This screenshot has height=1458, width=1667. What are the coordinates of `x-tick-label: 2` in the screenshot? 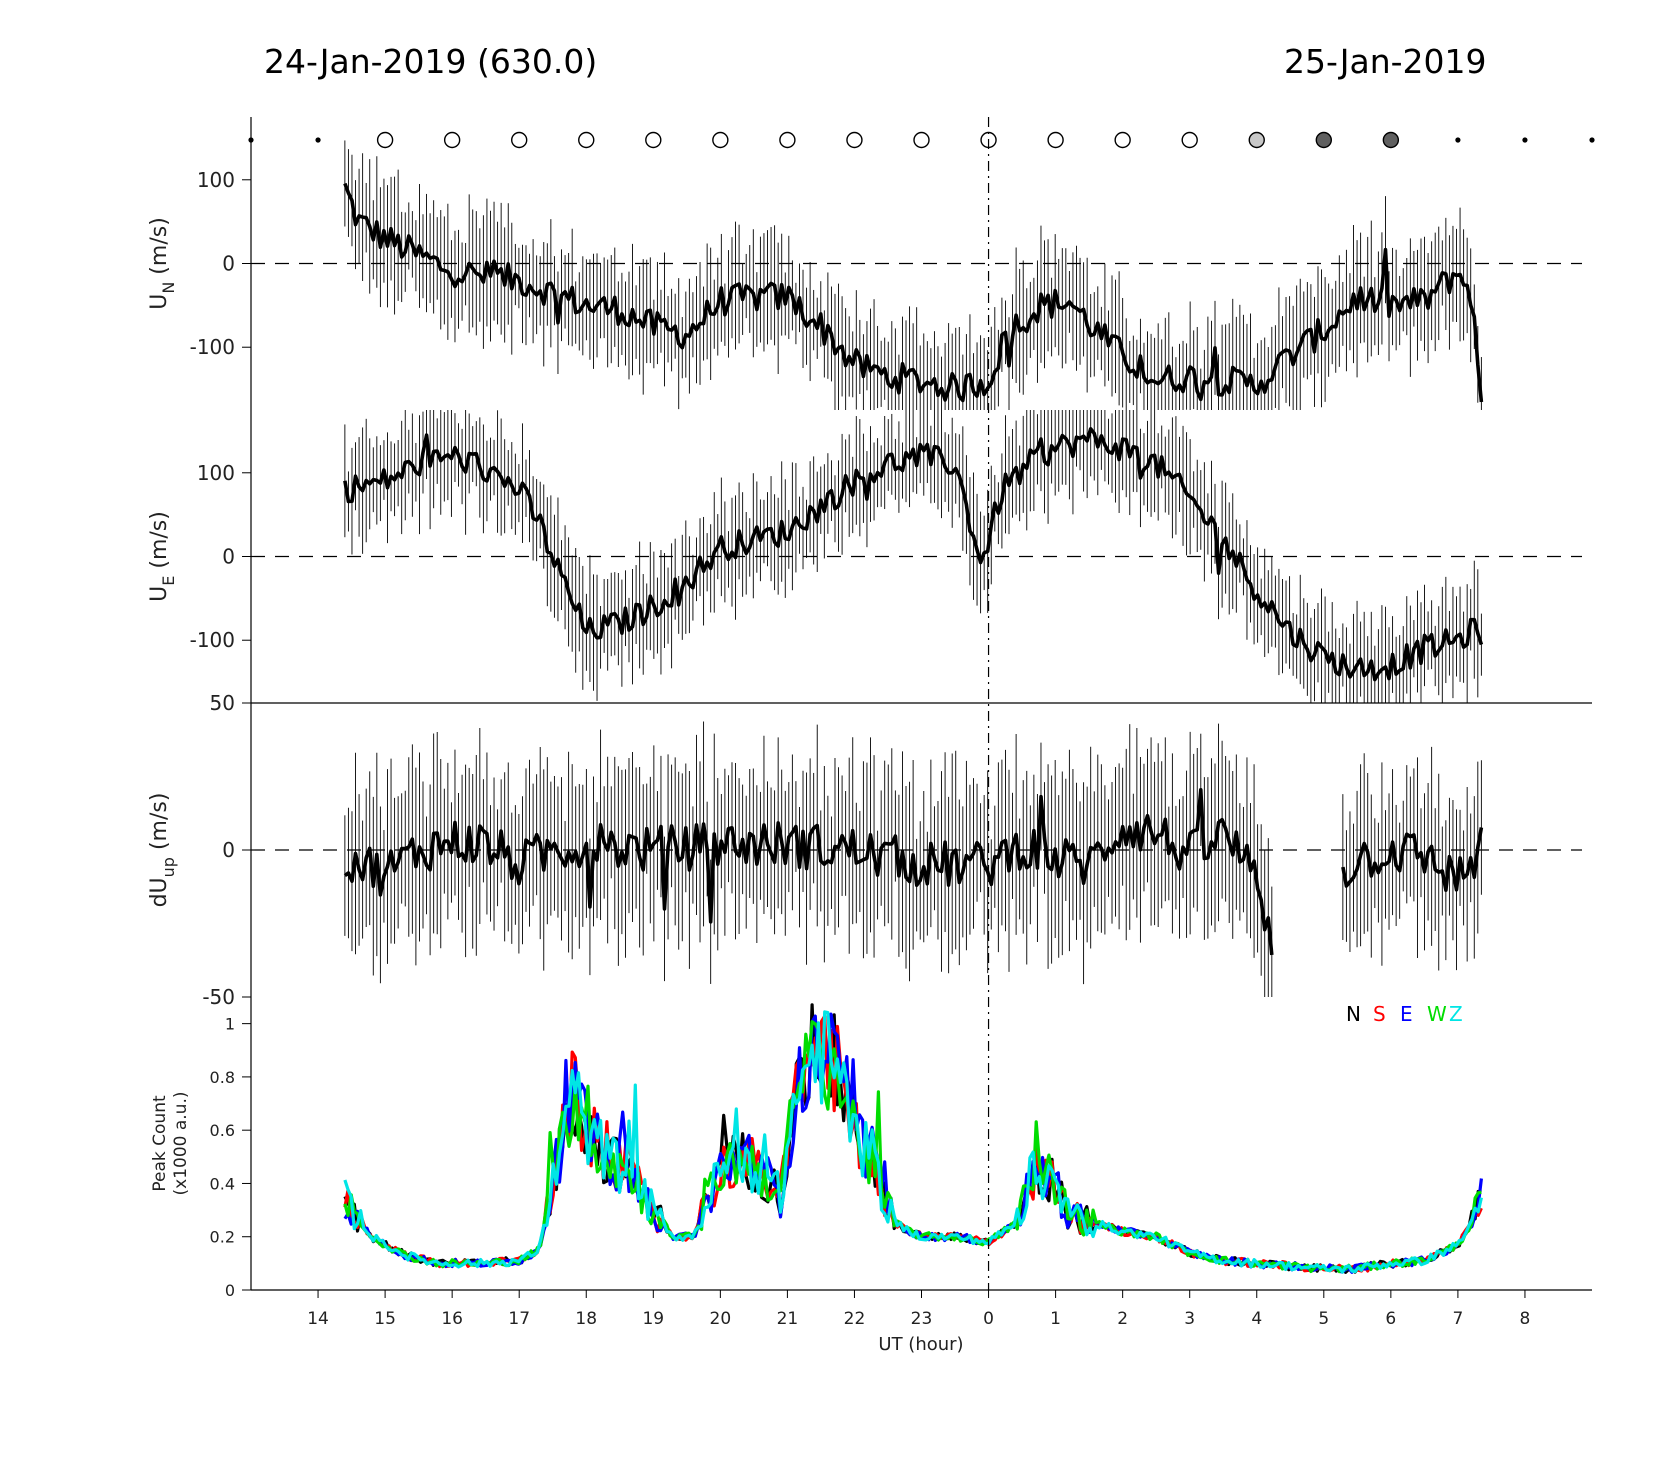 It's located at (1122, 1319).